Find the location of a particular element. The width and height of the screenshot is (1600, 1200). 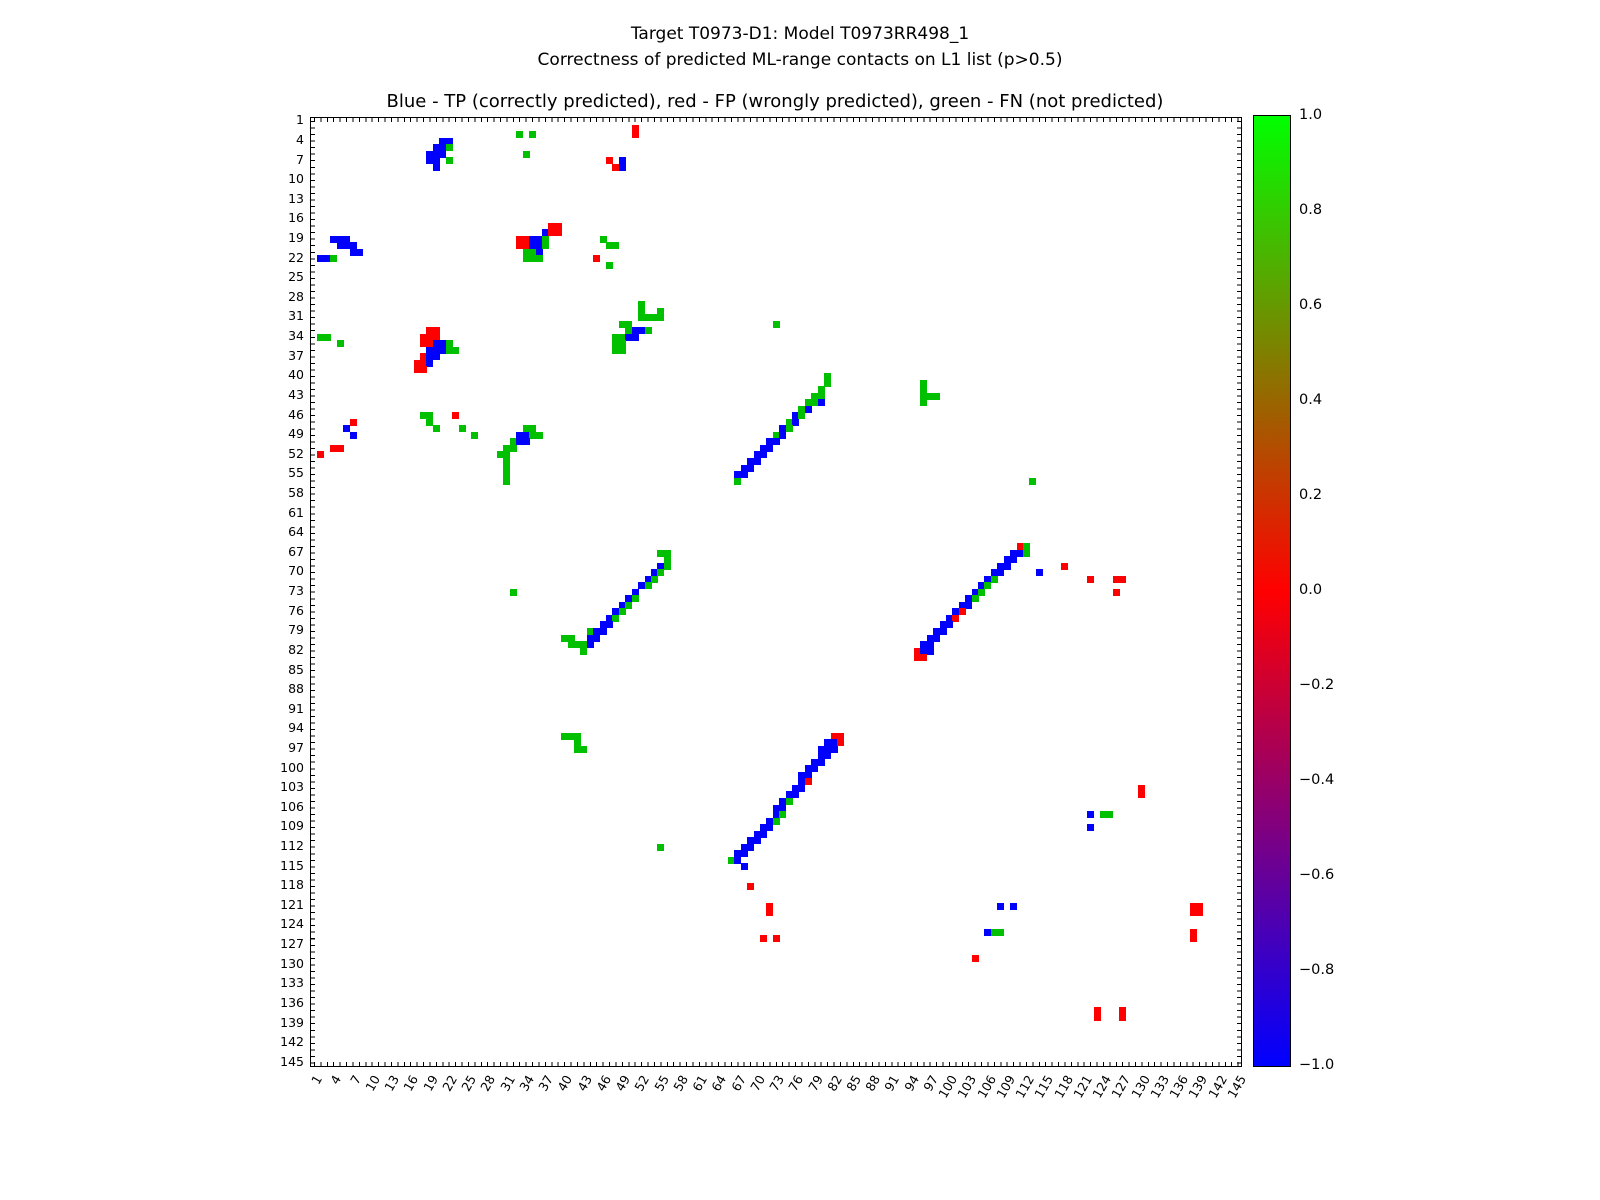

y-tick-label: 67 is located at coordinates (296, 551).